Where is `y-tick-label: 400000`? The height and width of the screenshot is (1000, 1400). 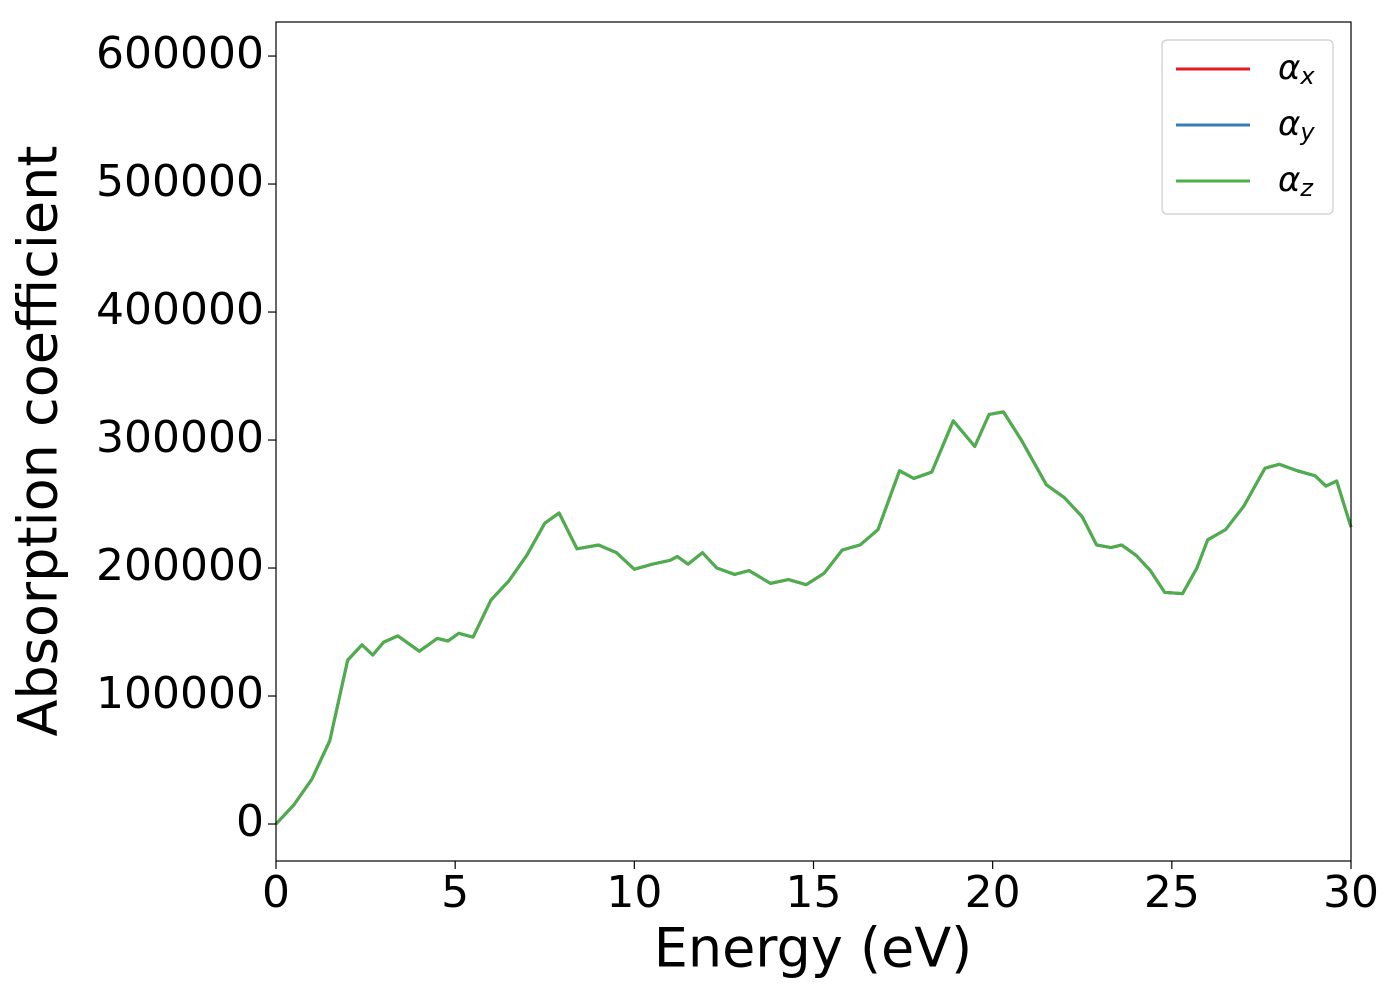
y-tick-label: 400000 is located at coordinates (180, 309).